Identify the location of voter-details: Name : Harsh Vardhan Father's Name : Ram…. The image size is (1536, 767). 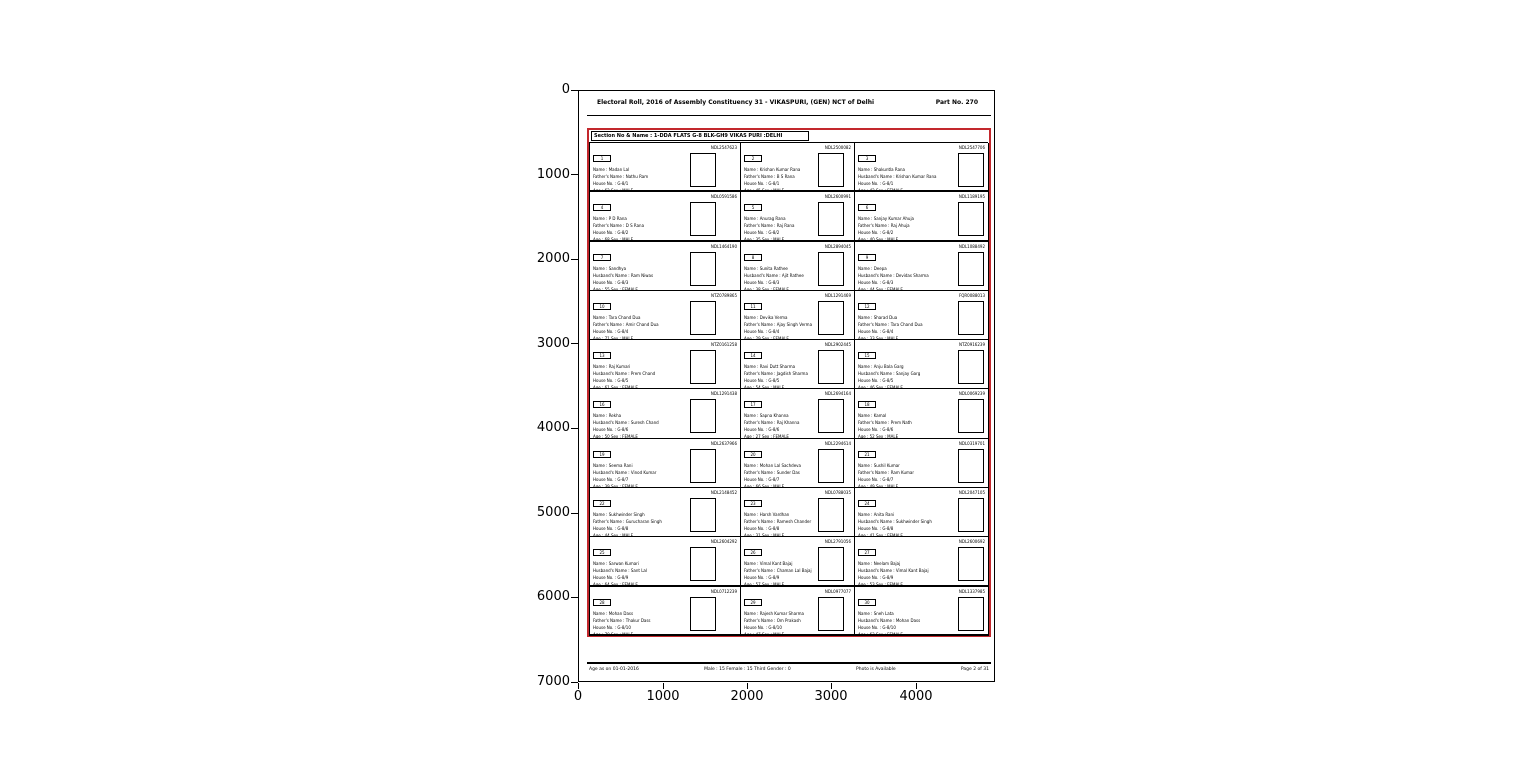
(783, 524).